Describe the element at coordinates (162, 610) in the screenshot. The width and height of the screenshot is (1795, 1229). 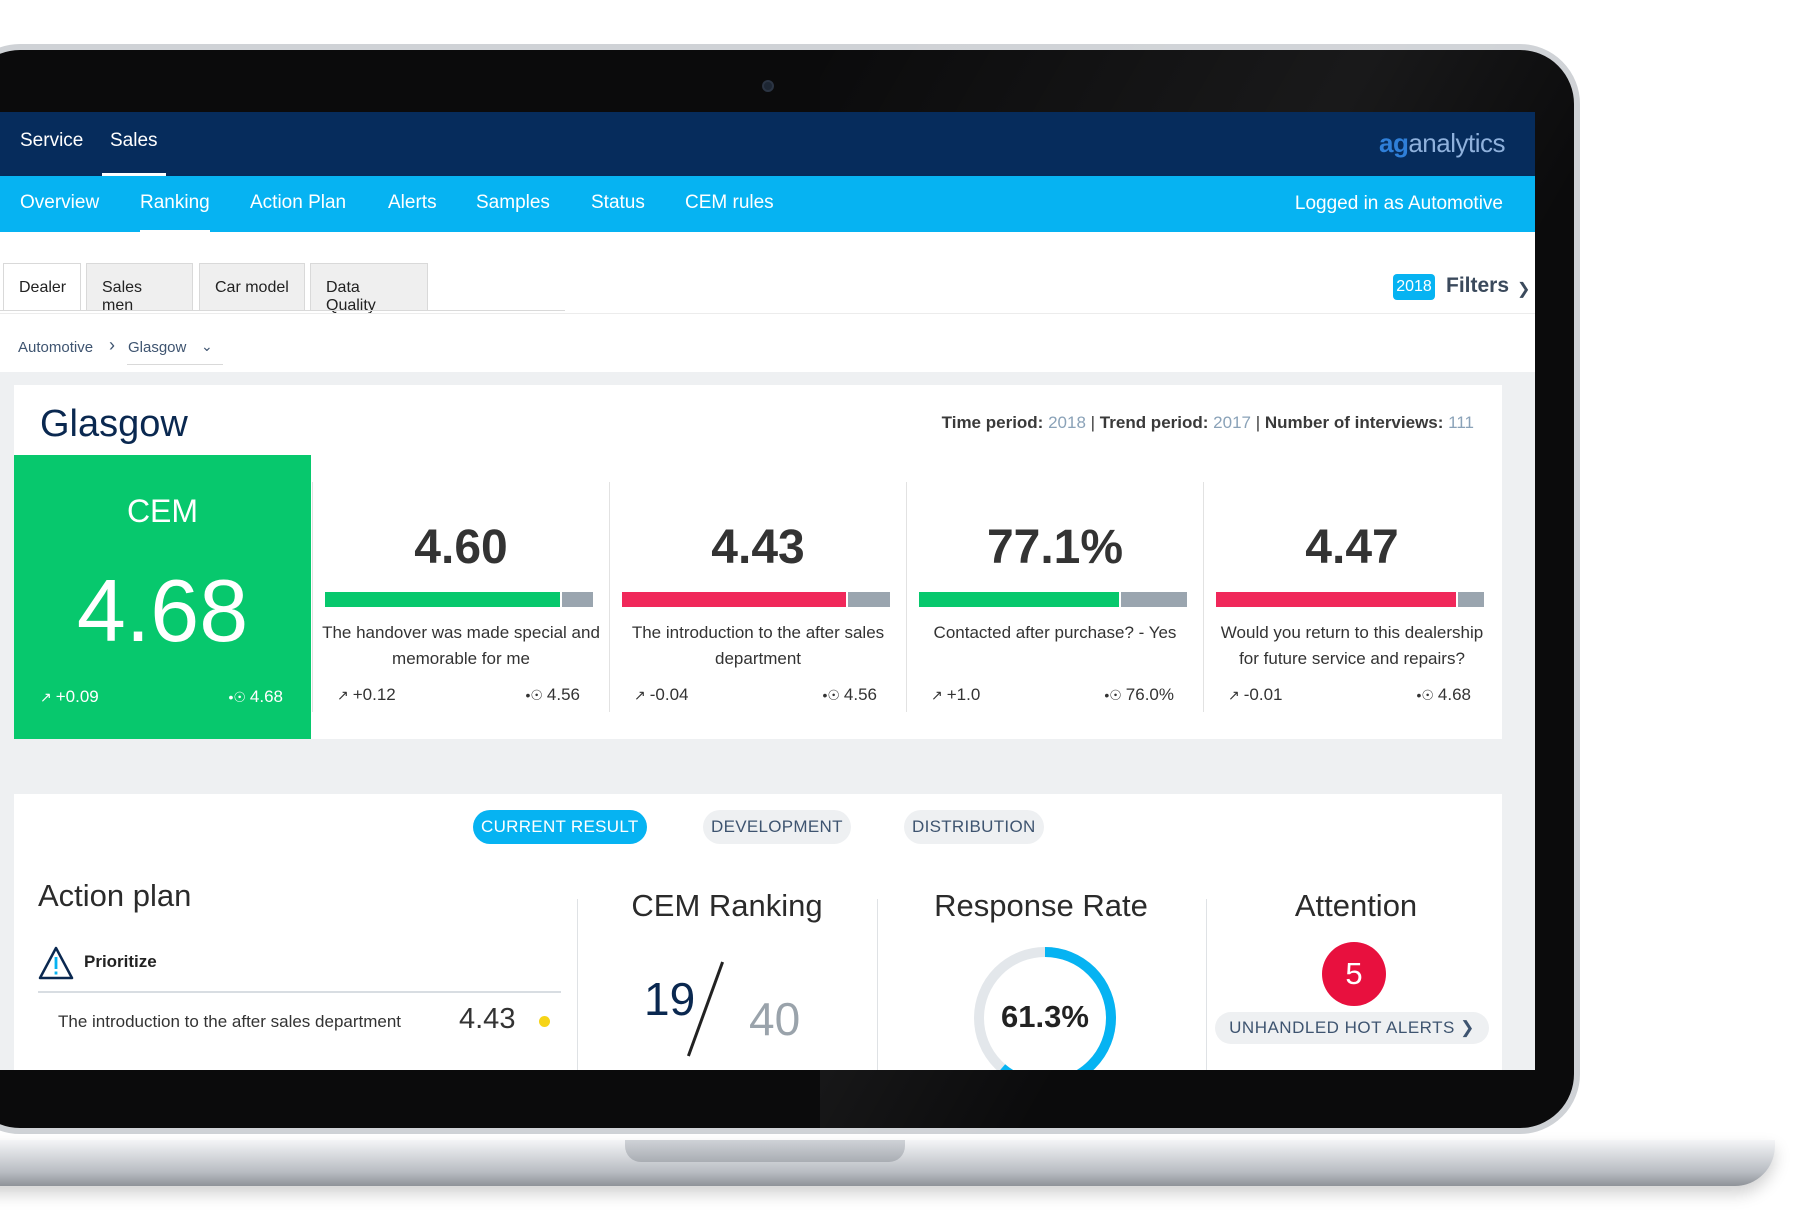
I see `cem-value: 4.68` at that location.